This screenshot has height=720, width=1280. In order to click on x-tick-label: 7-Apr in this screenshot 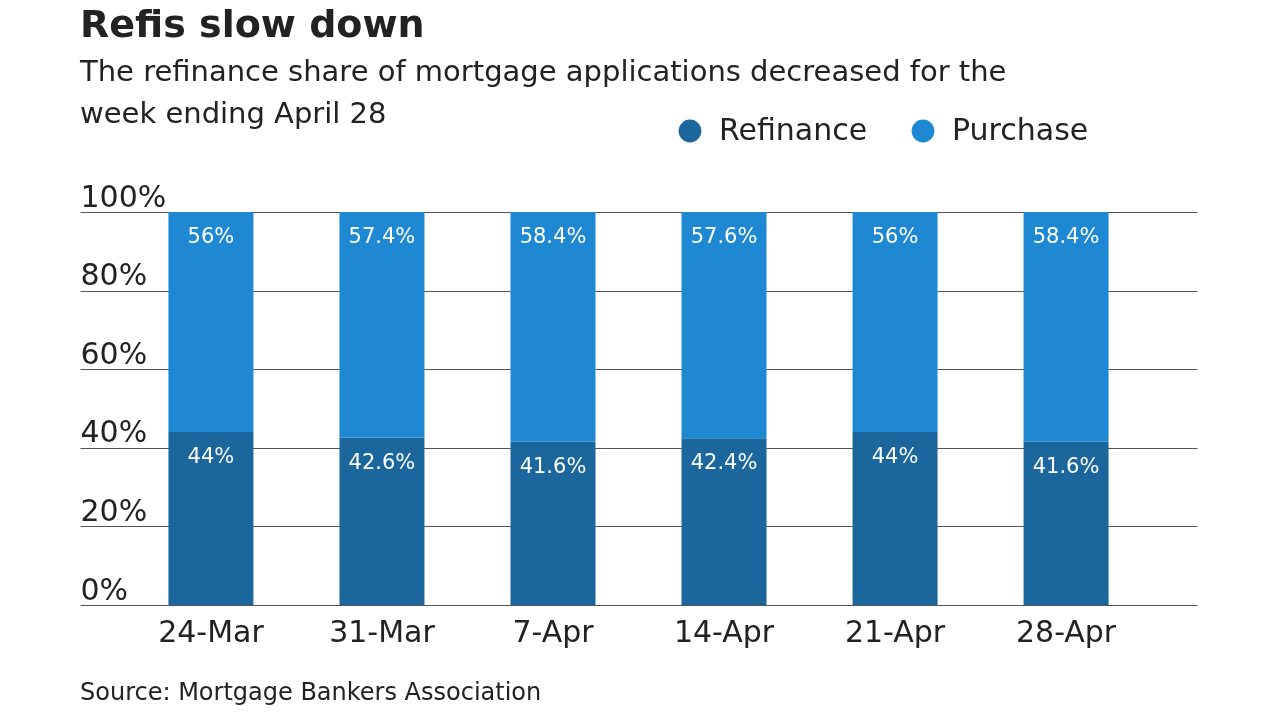, I will do `click(553, 631)`.